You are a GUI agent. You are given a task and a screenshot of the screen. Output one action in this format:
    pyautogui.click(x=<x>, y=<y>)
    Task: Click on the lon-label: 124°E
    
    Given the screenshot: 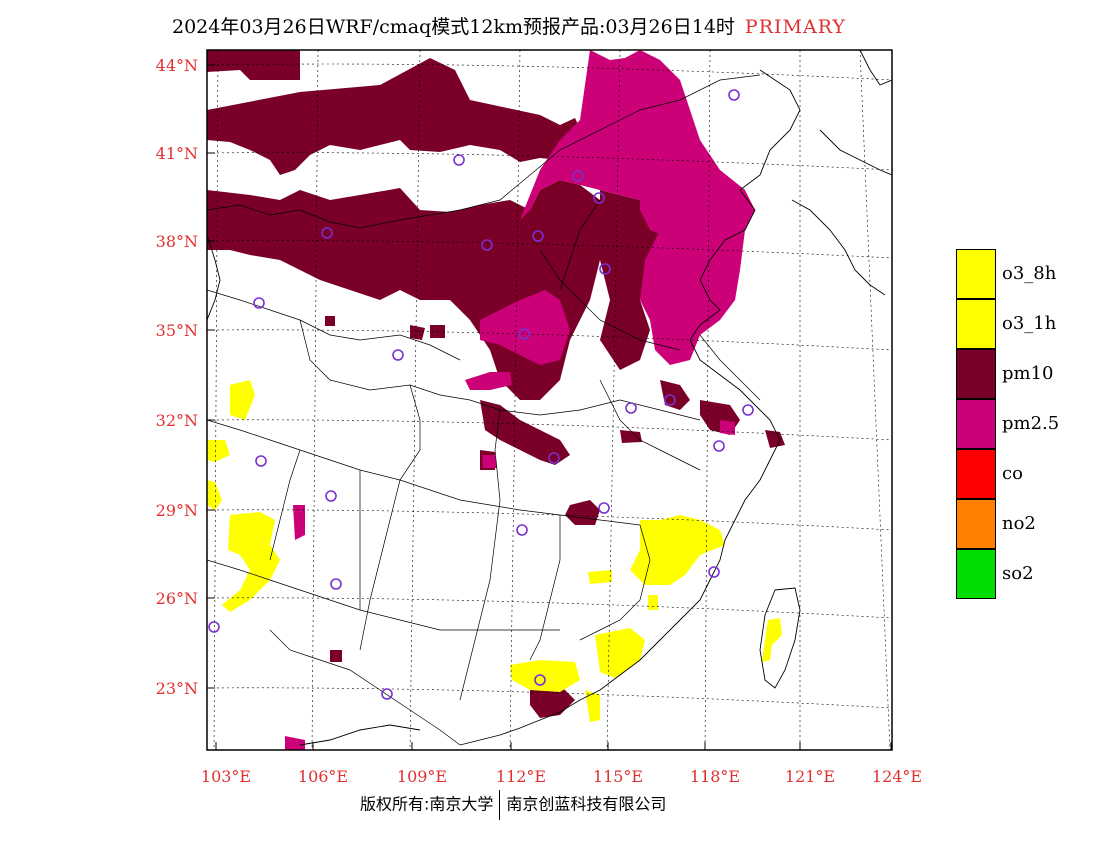 What is the action you would take?
    pyautogui.click(x=897, y=776)
    